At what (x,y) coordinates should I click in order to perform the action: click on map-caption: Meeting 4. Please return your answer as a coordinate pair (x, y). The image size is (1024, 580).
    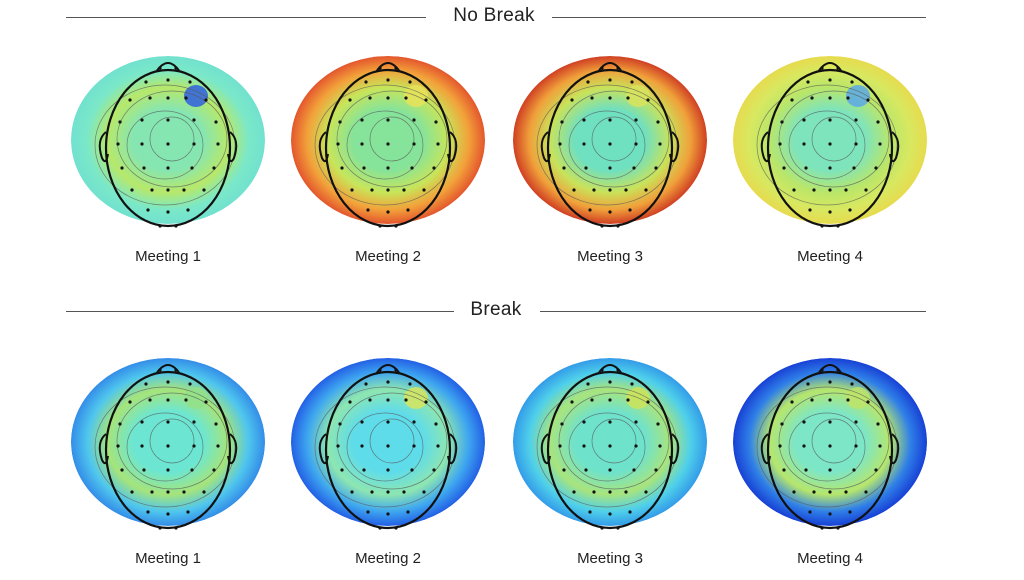
    Looking at the image, I should click on (830, 558).